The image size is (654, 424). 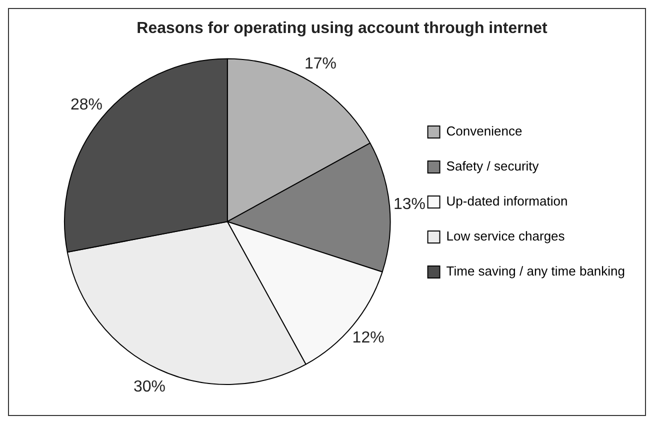 What do you see at coordinates (506, 236) in the screenshot?
I see `legend-label: Low service charges` at bounding box center [506, 236].